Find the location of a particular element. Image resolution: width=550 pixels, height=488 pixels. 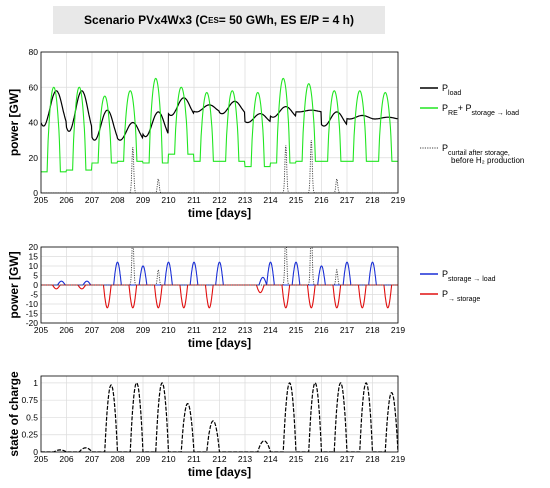

legend-label: Pstorage → load is located at coordinates (469, 276).